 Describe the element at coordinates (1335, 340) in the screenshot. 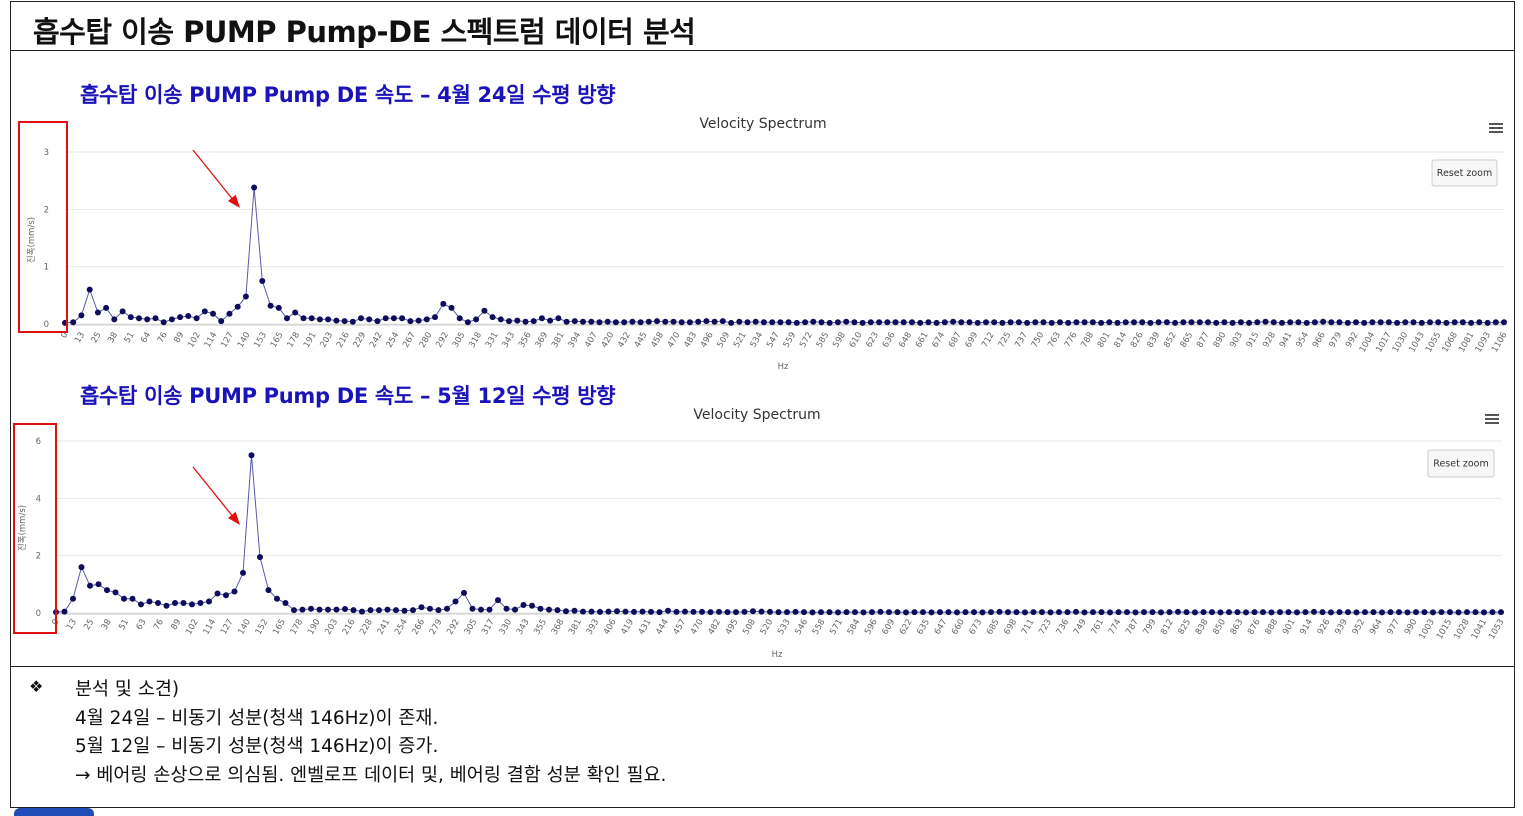

I see `x-tick-label: 979` at that location.